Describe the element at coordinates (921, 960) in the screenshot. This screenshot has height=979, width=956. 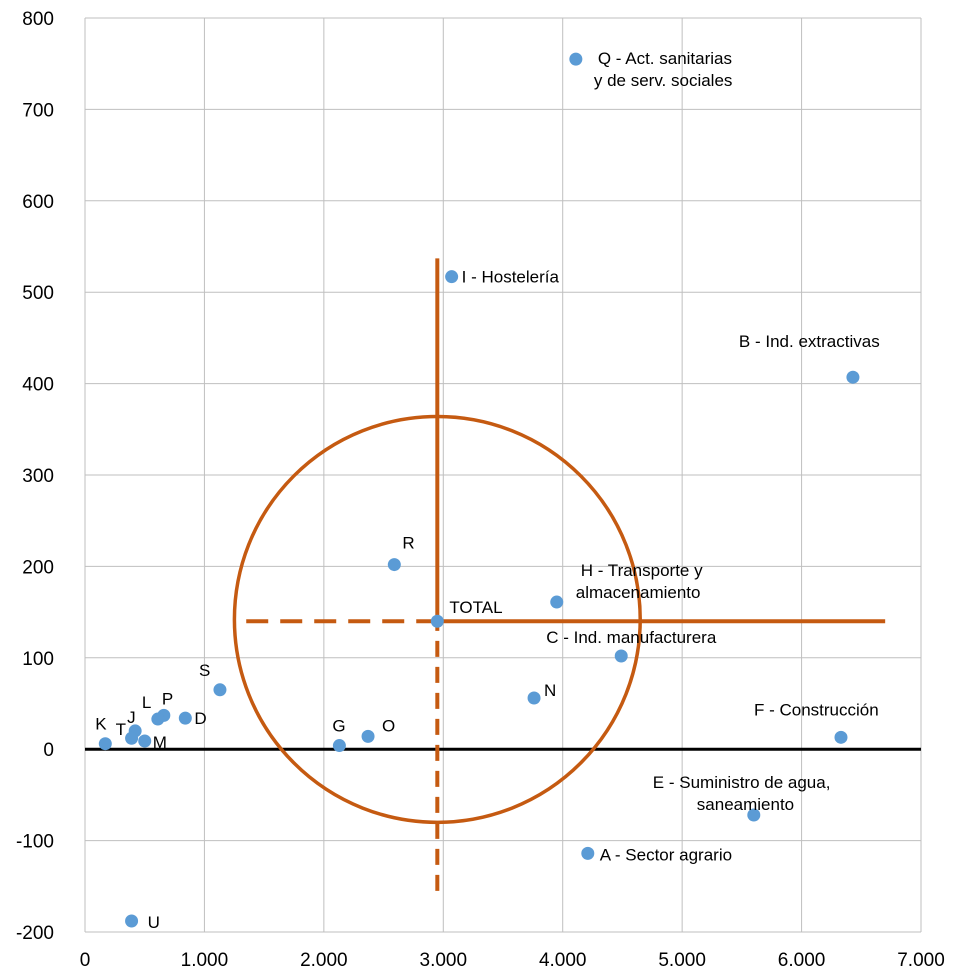
I see `x-tick-label: 7.000` at that location.